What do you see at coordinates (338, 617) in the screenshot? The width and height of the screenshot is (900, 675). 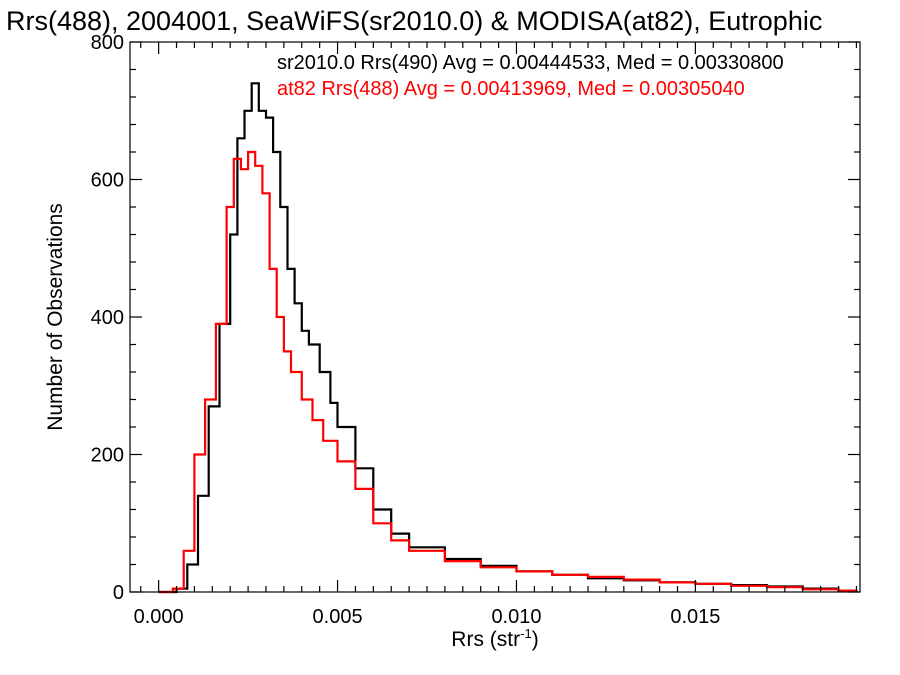 I see `x-tick-label: 0.005` at bounding box center [338, 617].